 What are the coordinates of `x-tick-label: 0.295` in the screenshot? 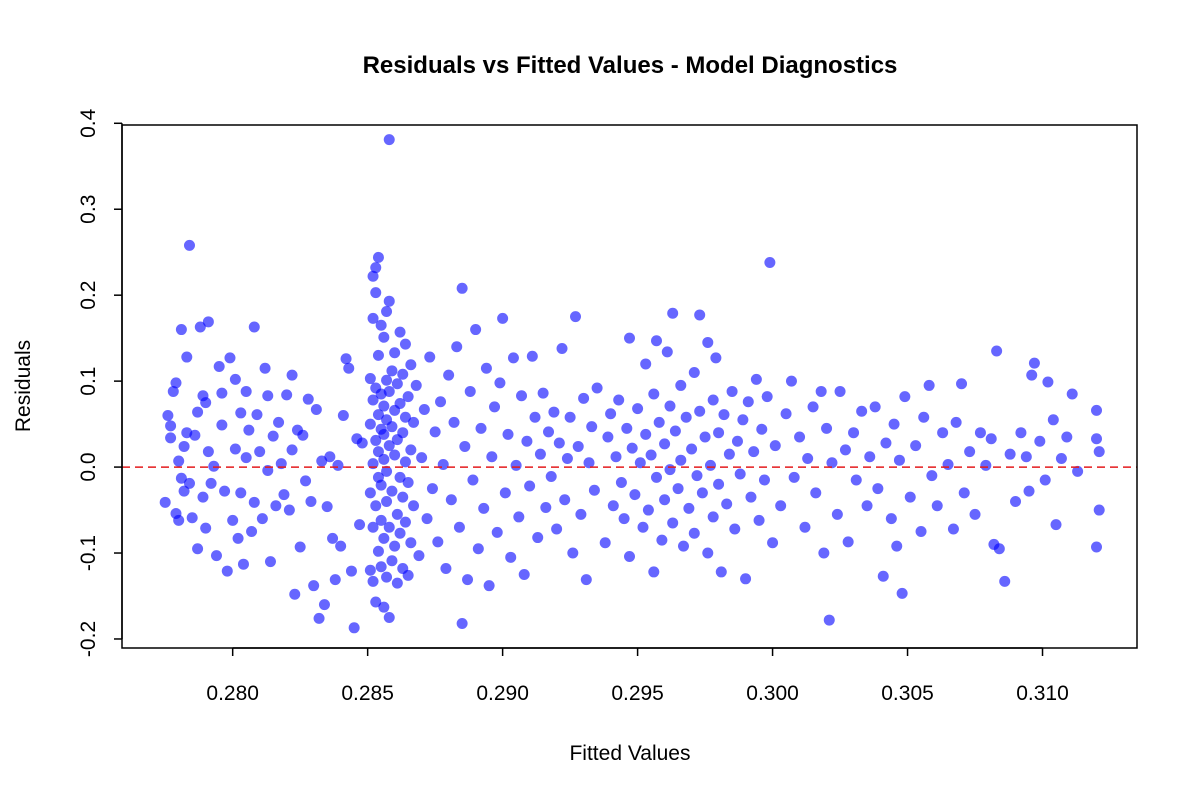 It's located at (637, 693).